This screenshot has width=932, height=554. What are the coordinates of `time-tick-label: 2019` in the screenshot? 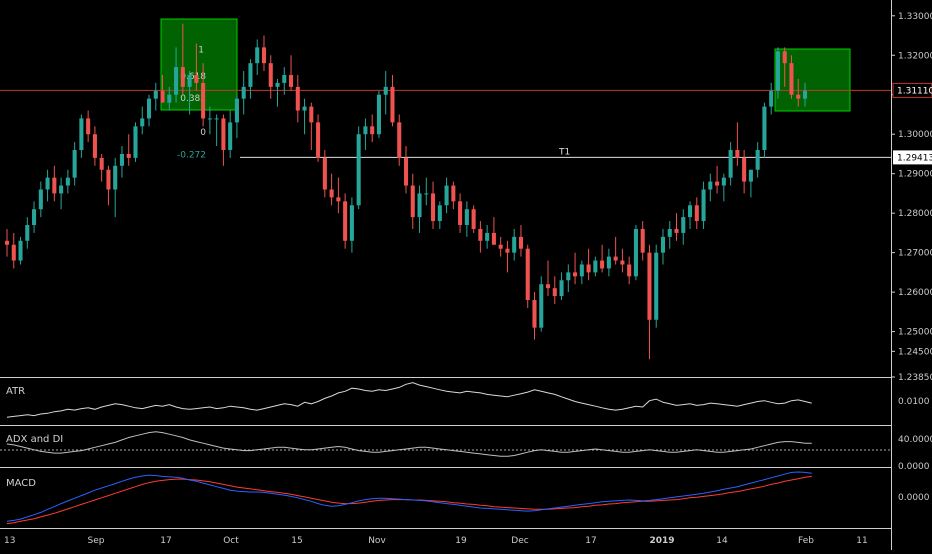 It's located at (661, 541).